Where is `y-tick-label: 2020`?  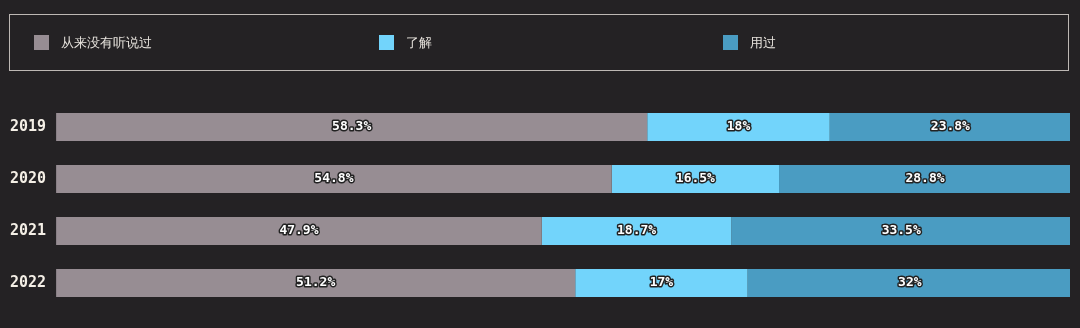 y-tick-label: 2020 is located at coordinates (28, 177).